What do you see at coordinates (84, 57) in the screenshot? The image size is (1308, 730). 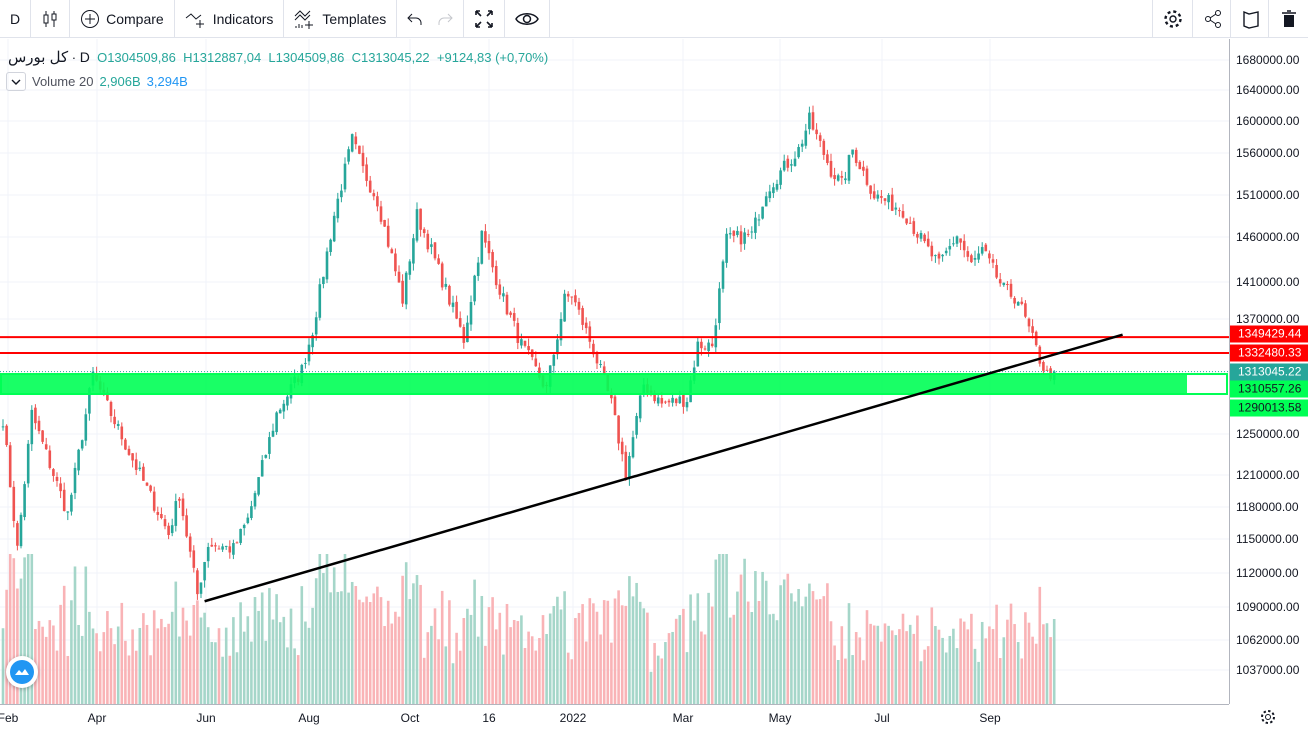 I see `symbol-interval: D` at bounding box center [84, 57].